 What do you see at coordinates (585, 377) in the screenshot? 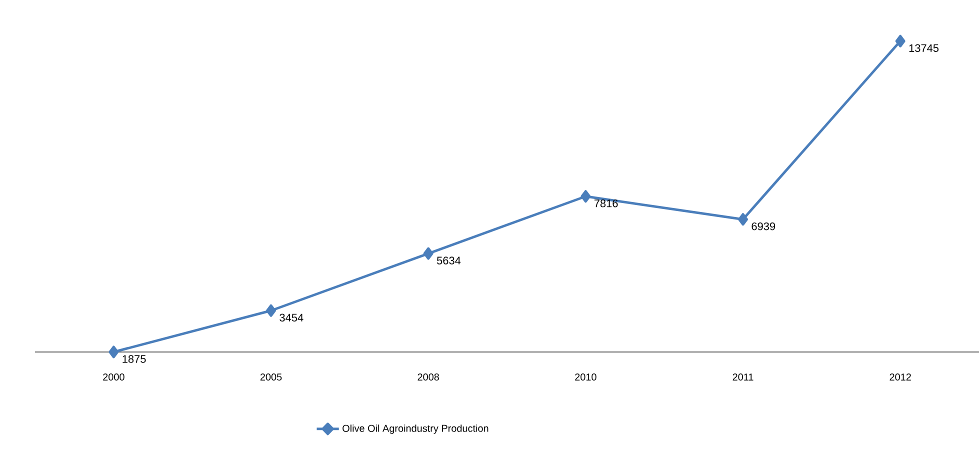
I see `x-tick-label: 2010` at bounding box center [585, 377].